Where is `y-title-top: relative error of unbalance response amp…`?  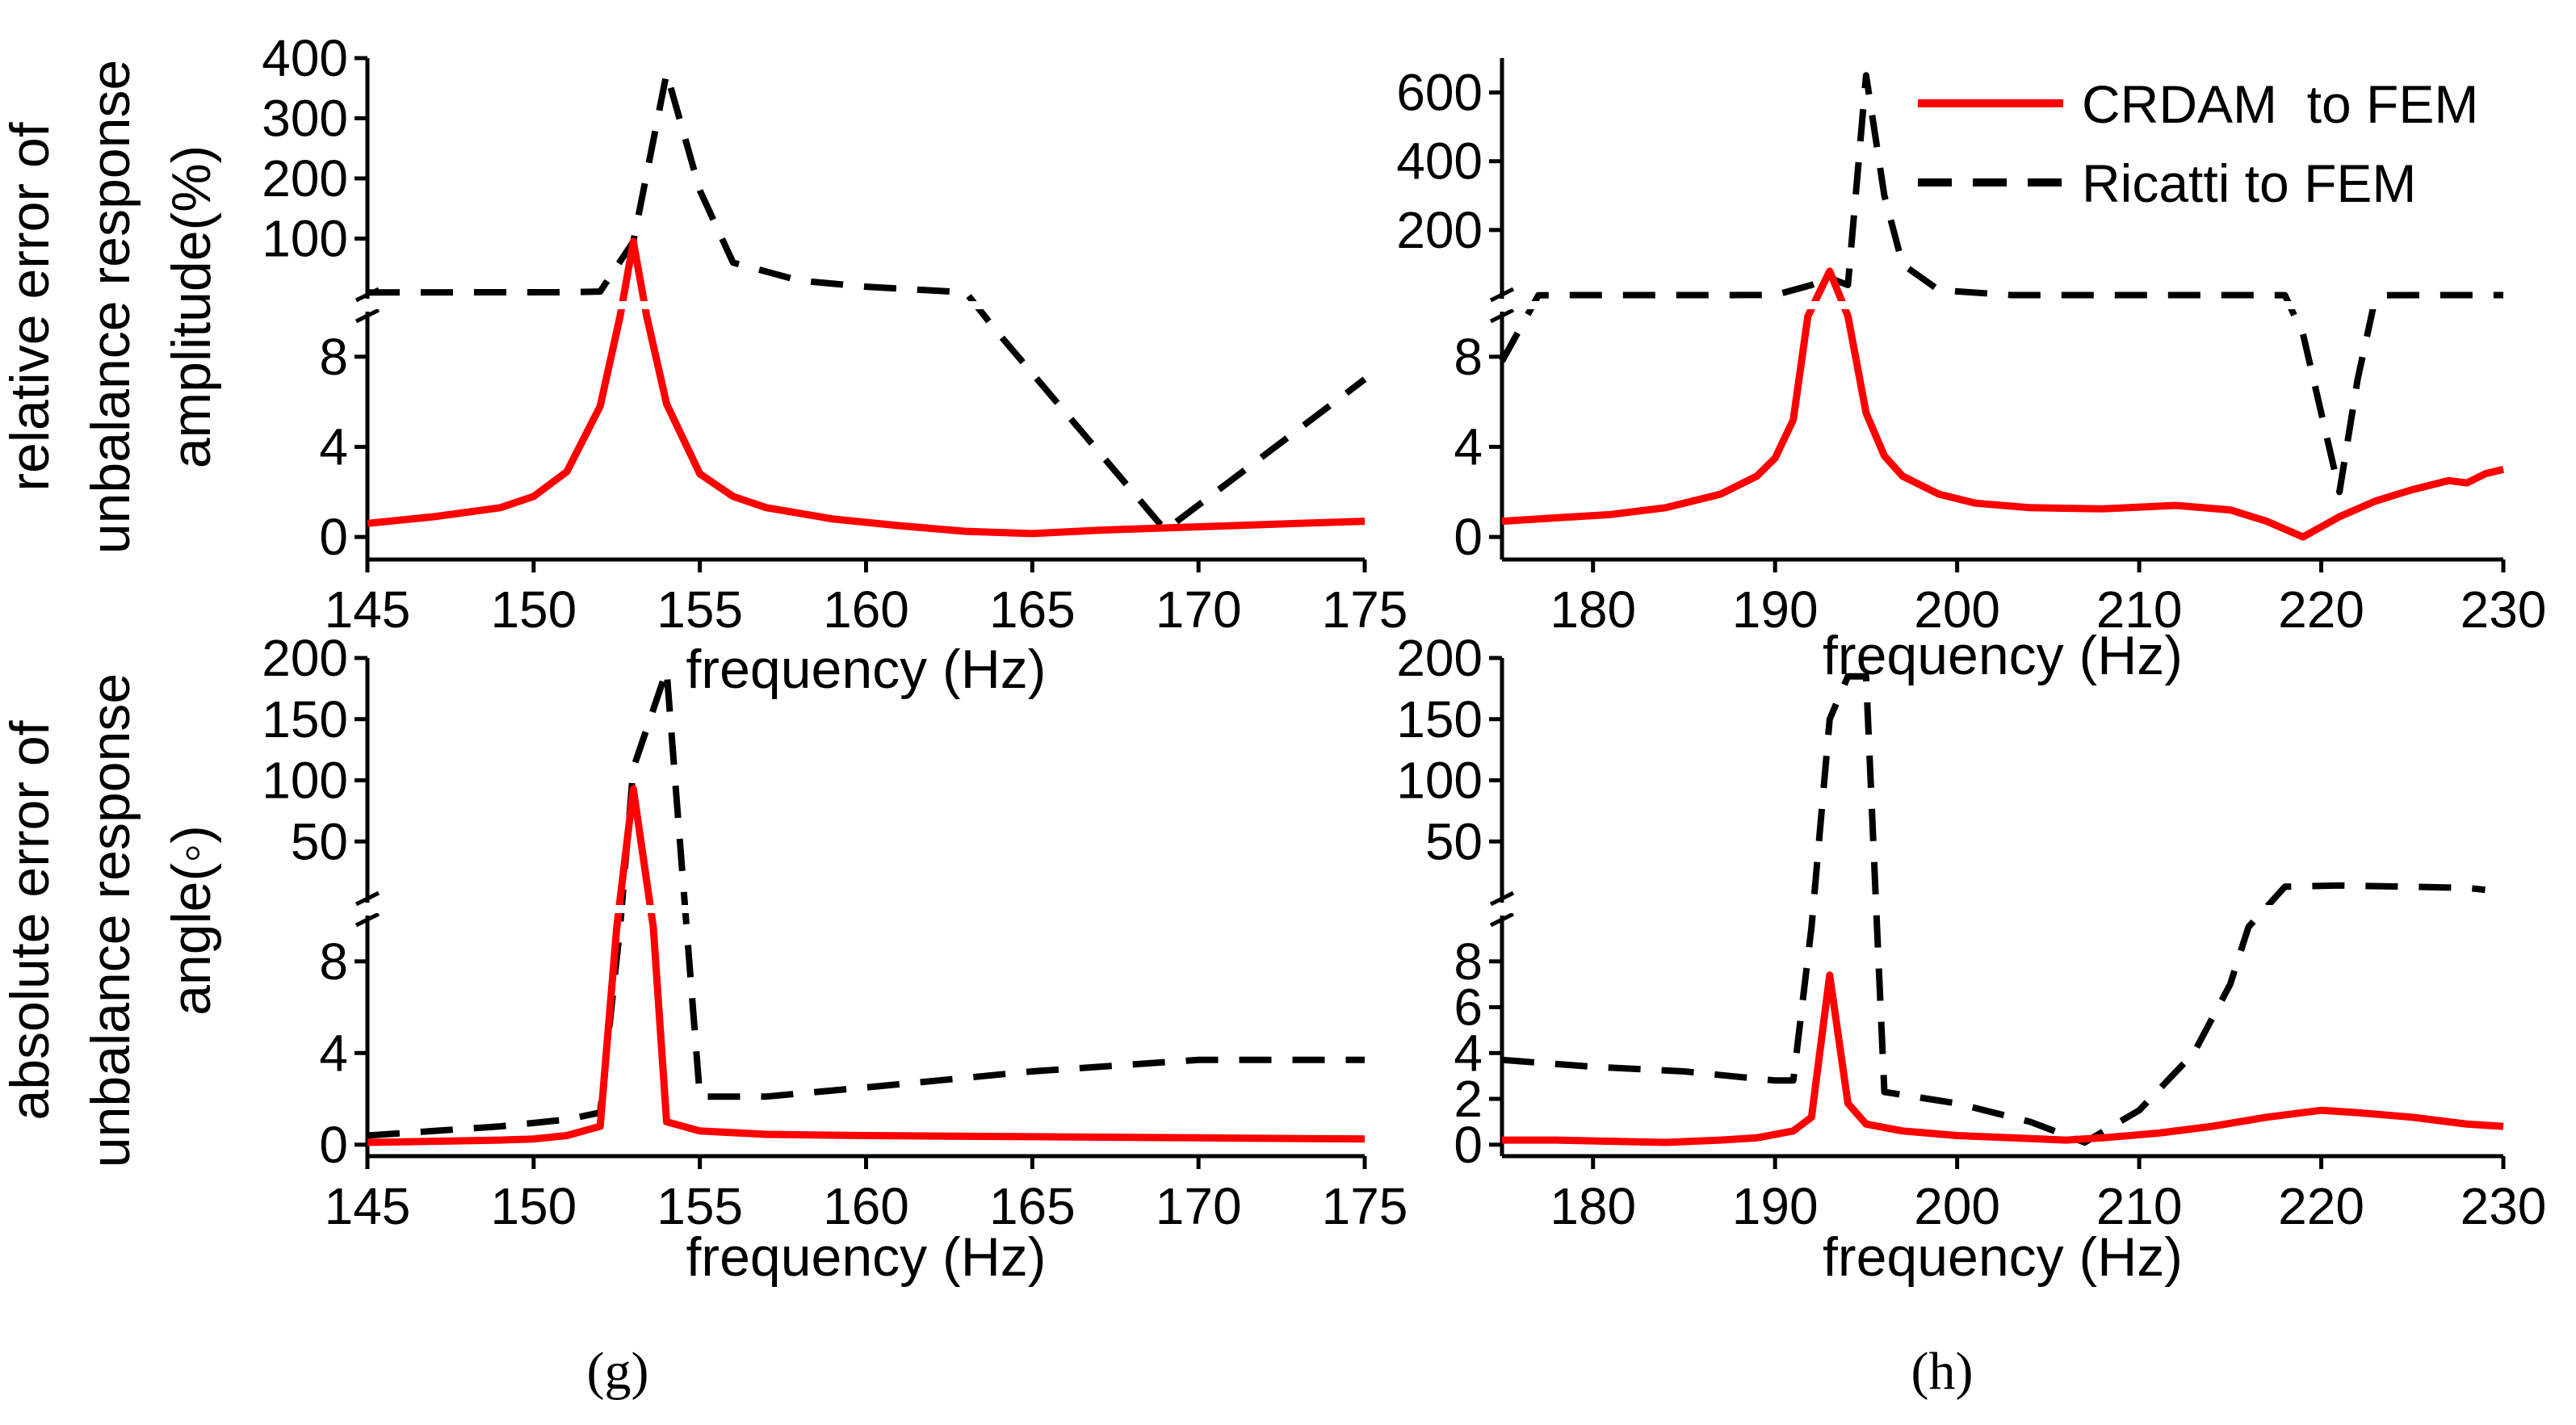 y-title-top: relative error of unbalance response amp… is located at coordinates (111, 307).